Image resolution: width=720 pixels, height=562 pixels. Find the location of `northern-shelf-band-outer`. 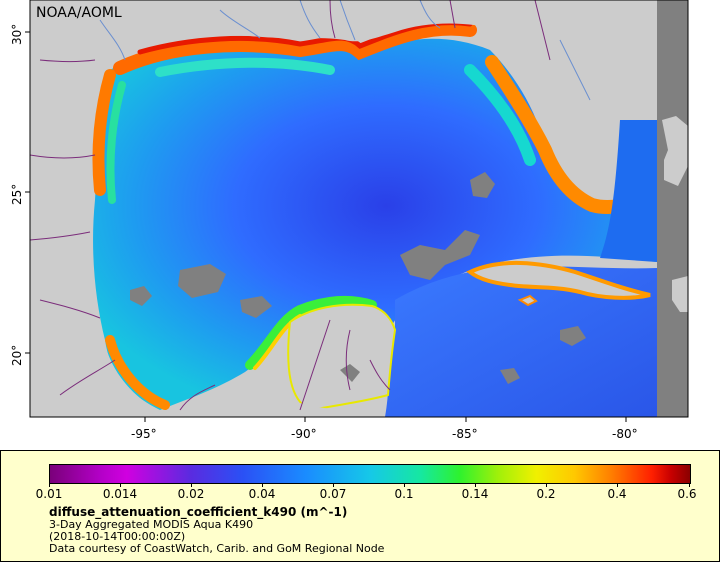

northern-shelf-band-outer is located at coordinates (305, 37).